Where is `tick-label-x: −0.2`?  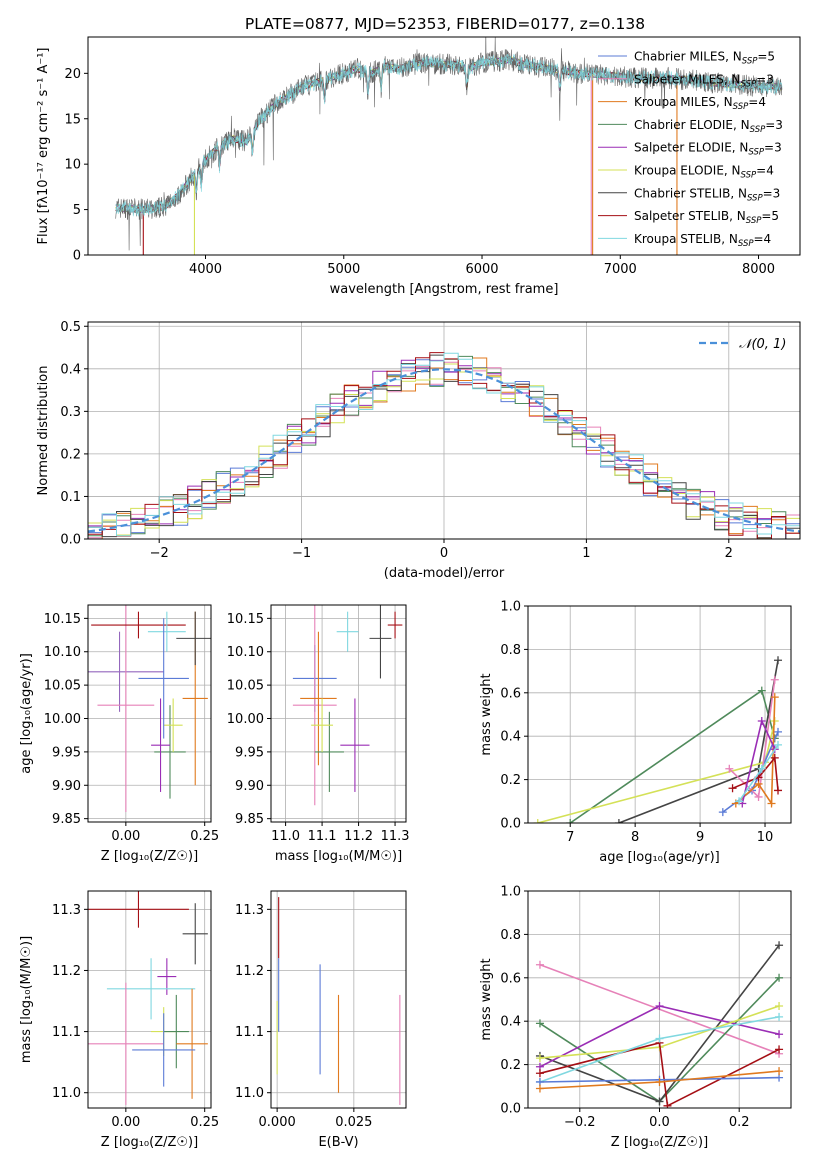
tick-label-x: −0.2 is located at coordinates (580, 1122).